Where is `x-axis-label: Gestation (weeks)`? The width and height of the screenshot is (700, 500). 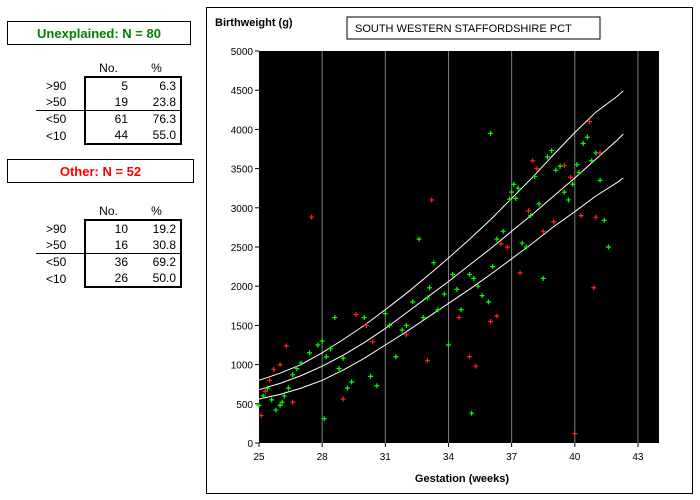
x-axis-label: Gestation (weeks) is located at coordinates (462, 479).